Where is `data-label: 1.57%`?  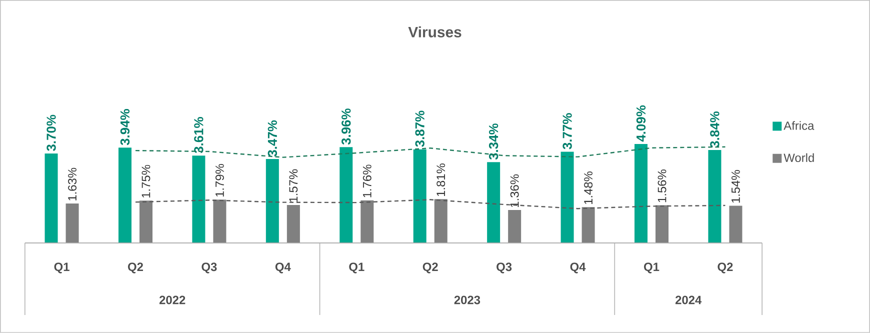 data-label: 1.57% is located at coordinates (293, 185).